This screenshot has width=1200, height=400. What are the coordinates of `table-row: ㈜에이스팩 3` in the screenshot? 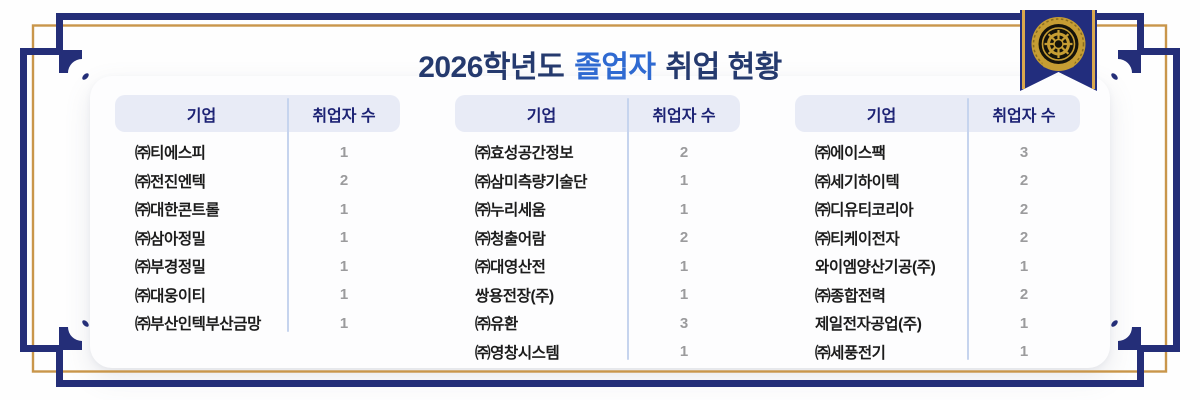 It's located at (937, 152).